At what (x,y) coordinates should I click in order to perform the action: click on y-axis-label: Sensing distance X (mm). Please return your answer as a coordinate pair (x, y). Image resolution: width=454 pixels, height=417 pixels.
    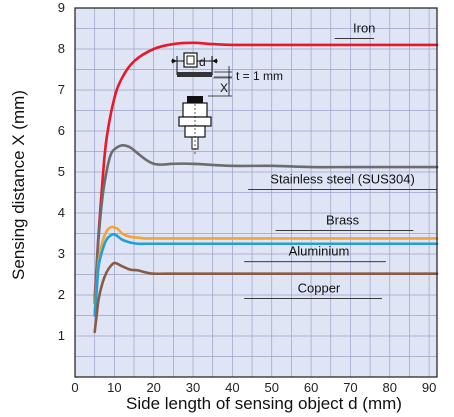
    Looking at the image, I should click on (18, 185).